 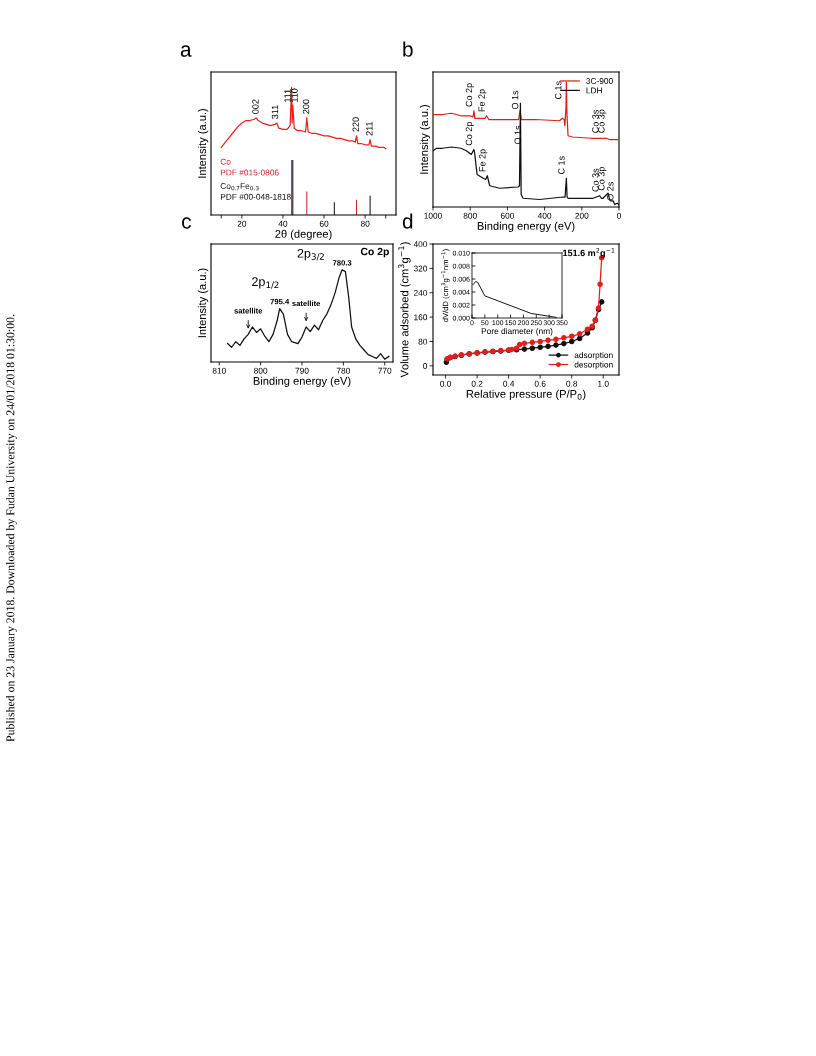 What do you see at coordinates (619, 215) in the screenshot?
I see `x-tick-label: 0` at bounding box center [619, 215].